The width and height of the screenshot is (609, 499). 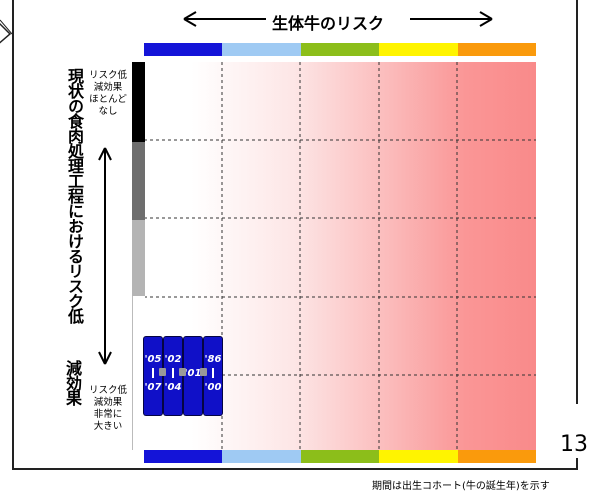 I want to click on cohort-box-2002-2004: '02 '04, so click(x=173, y=376).